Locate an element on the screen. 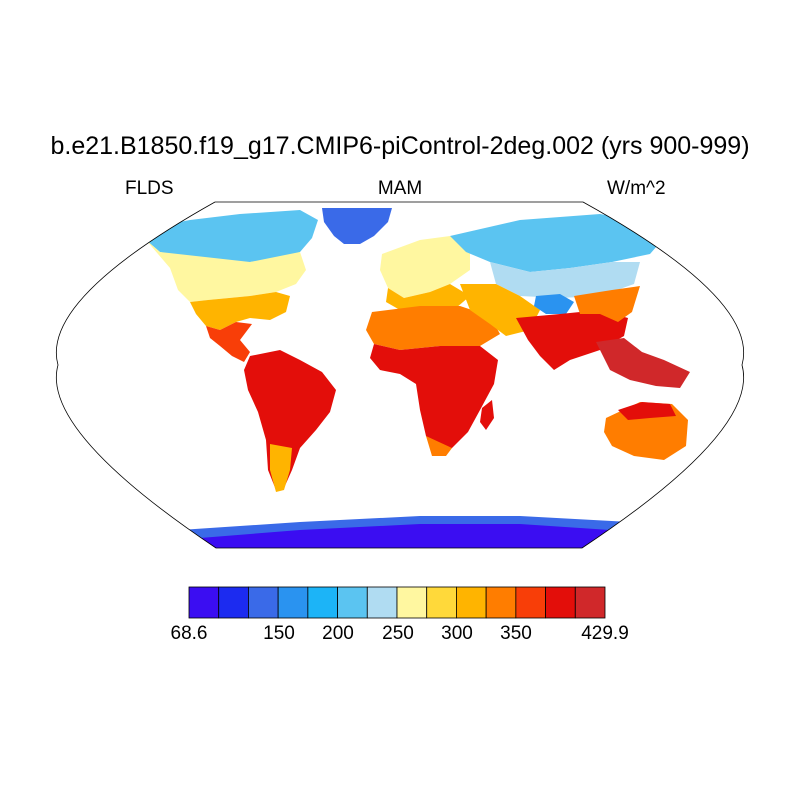  south-asia is located at coordinates (572, 340).